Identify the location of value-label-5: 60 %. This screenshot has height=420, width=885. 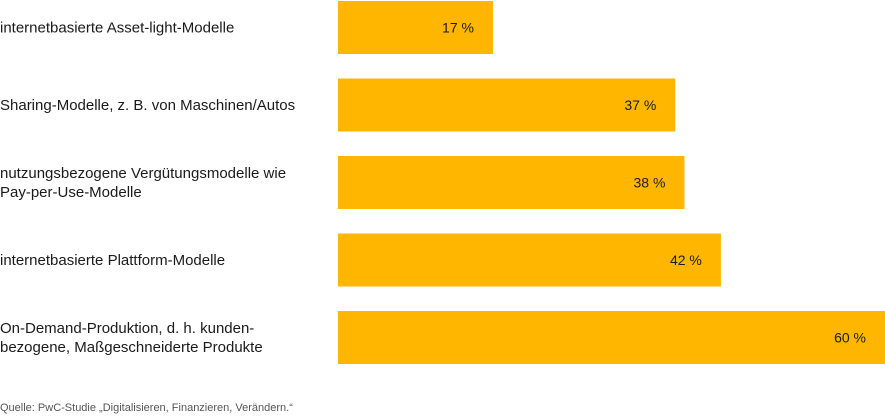
(850, 338).